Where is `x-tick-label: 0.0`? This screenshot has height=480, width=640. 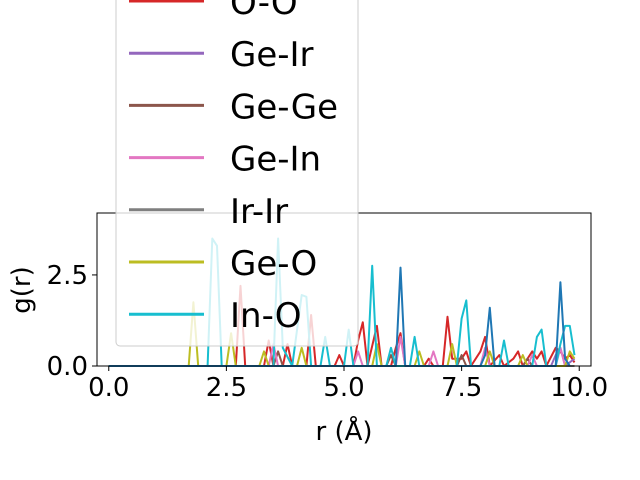
x-tick-label: 0.0 is located at coordinates (108, 388).